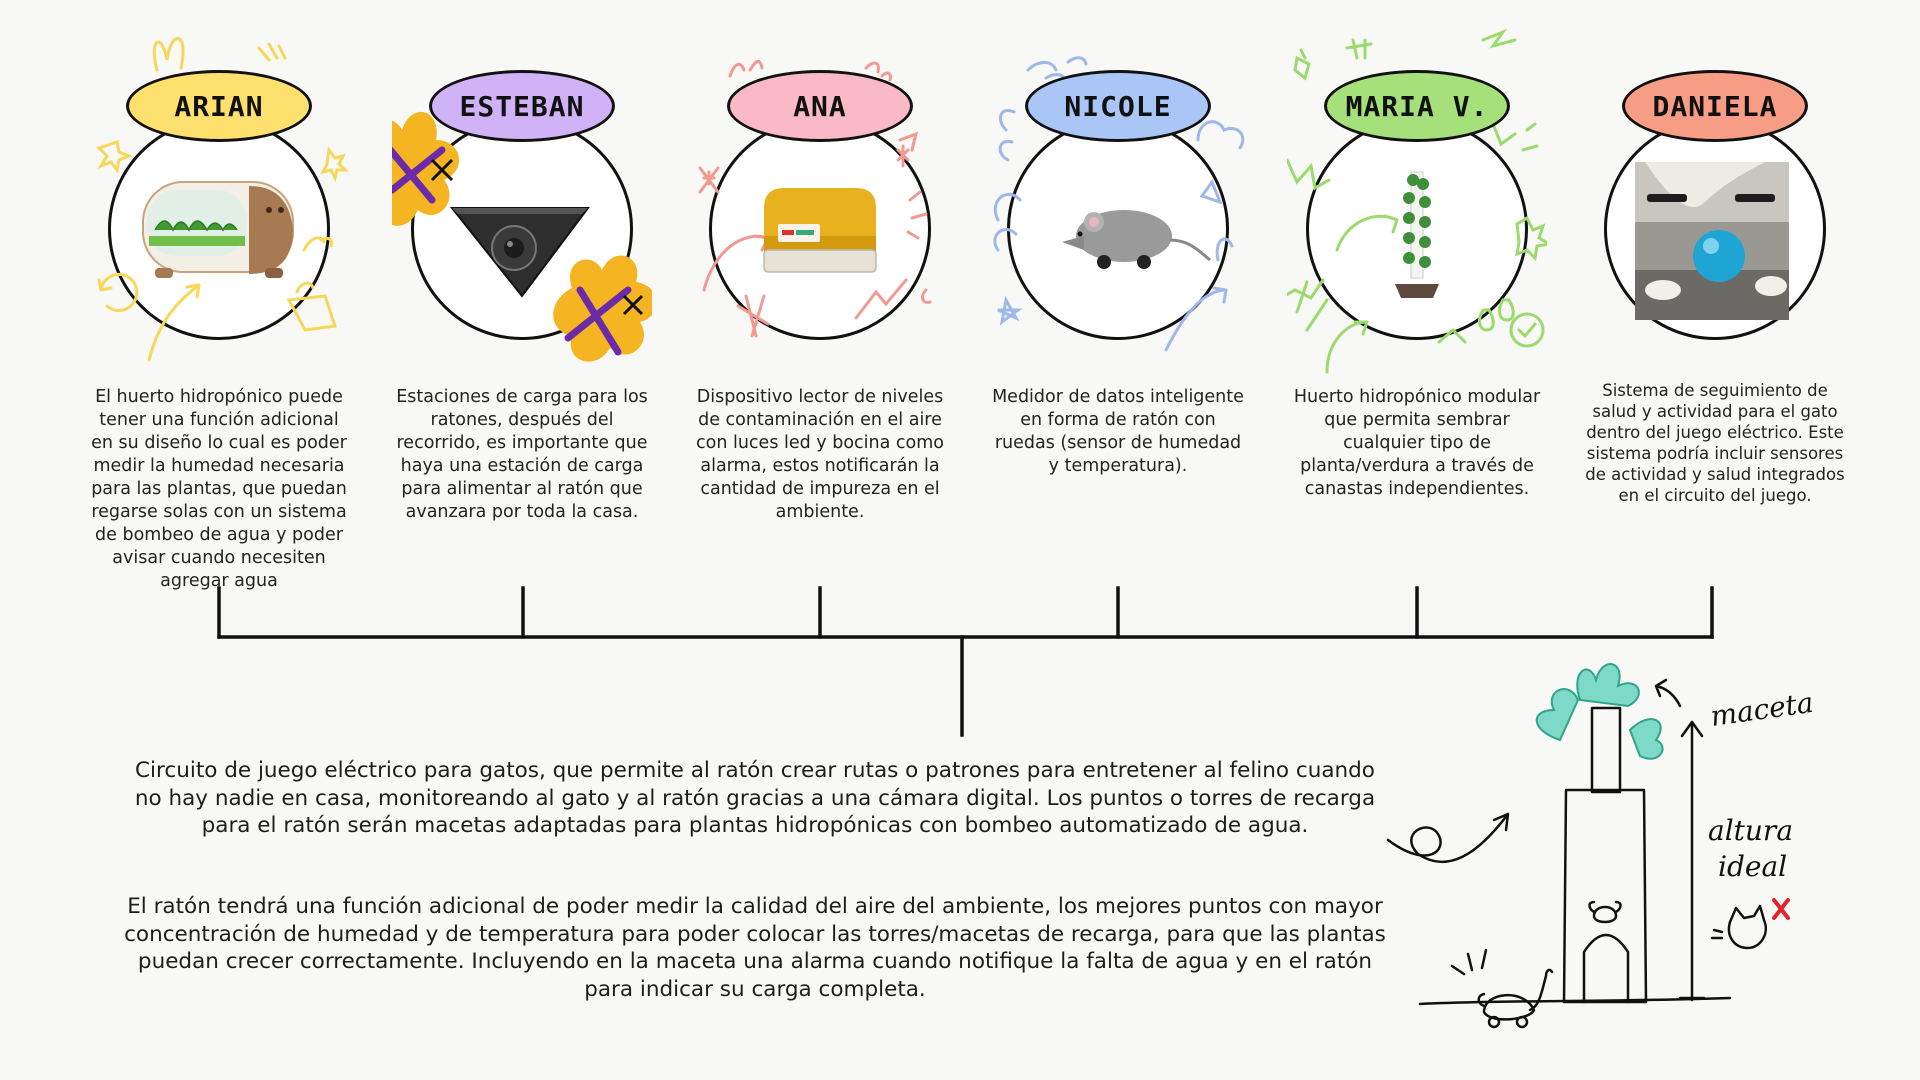  I want to click on member-name-pill: DANIELA, so click(1715, 106).